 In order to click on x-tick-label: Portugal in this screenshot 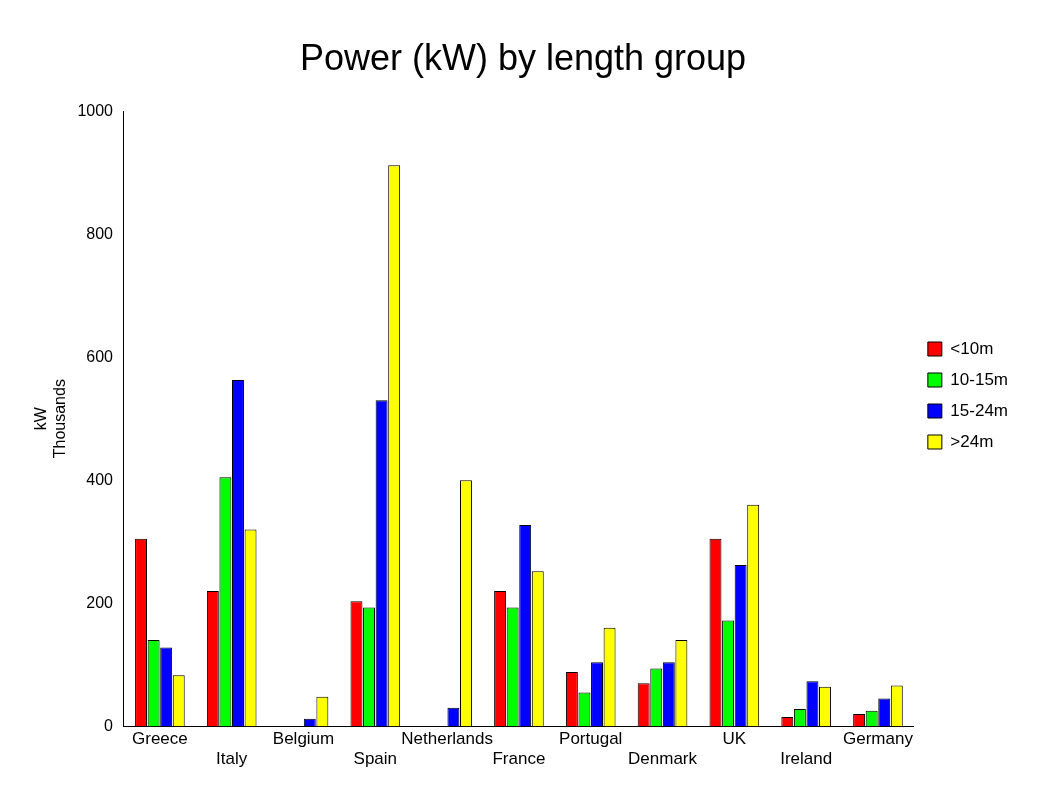, I will do `click(591, 739)`.